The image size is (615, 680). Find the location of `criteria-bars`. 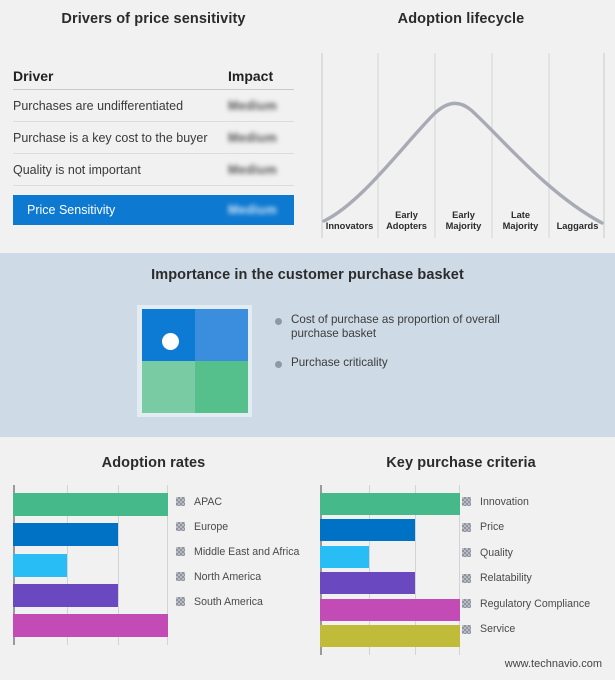

criteria-bars is located at coordinates (390, 570).